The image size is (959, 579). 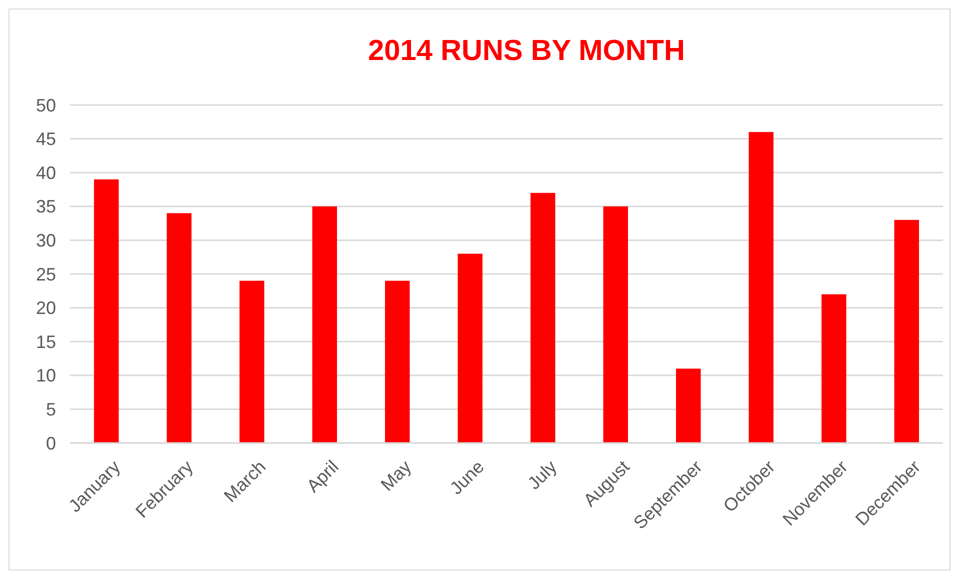 I want to click on y-tick-label: 0, so click(x=51, y=443).